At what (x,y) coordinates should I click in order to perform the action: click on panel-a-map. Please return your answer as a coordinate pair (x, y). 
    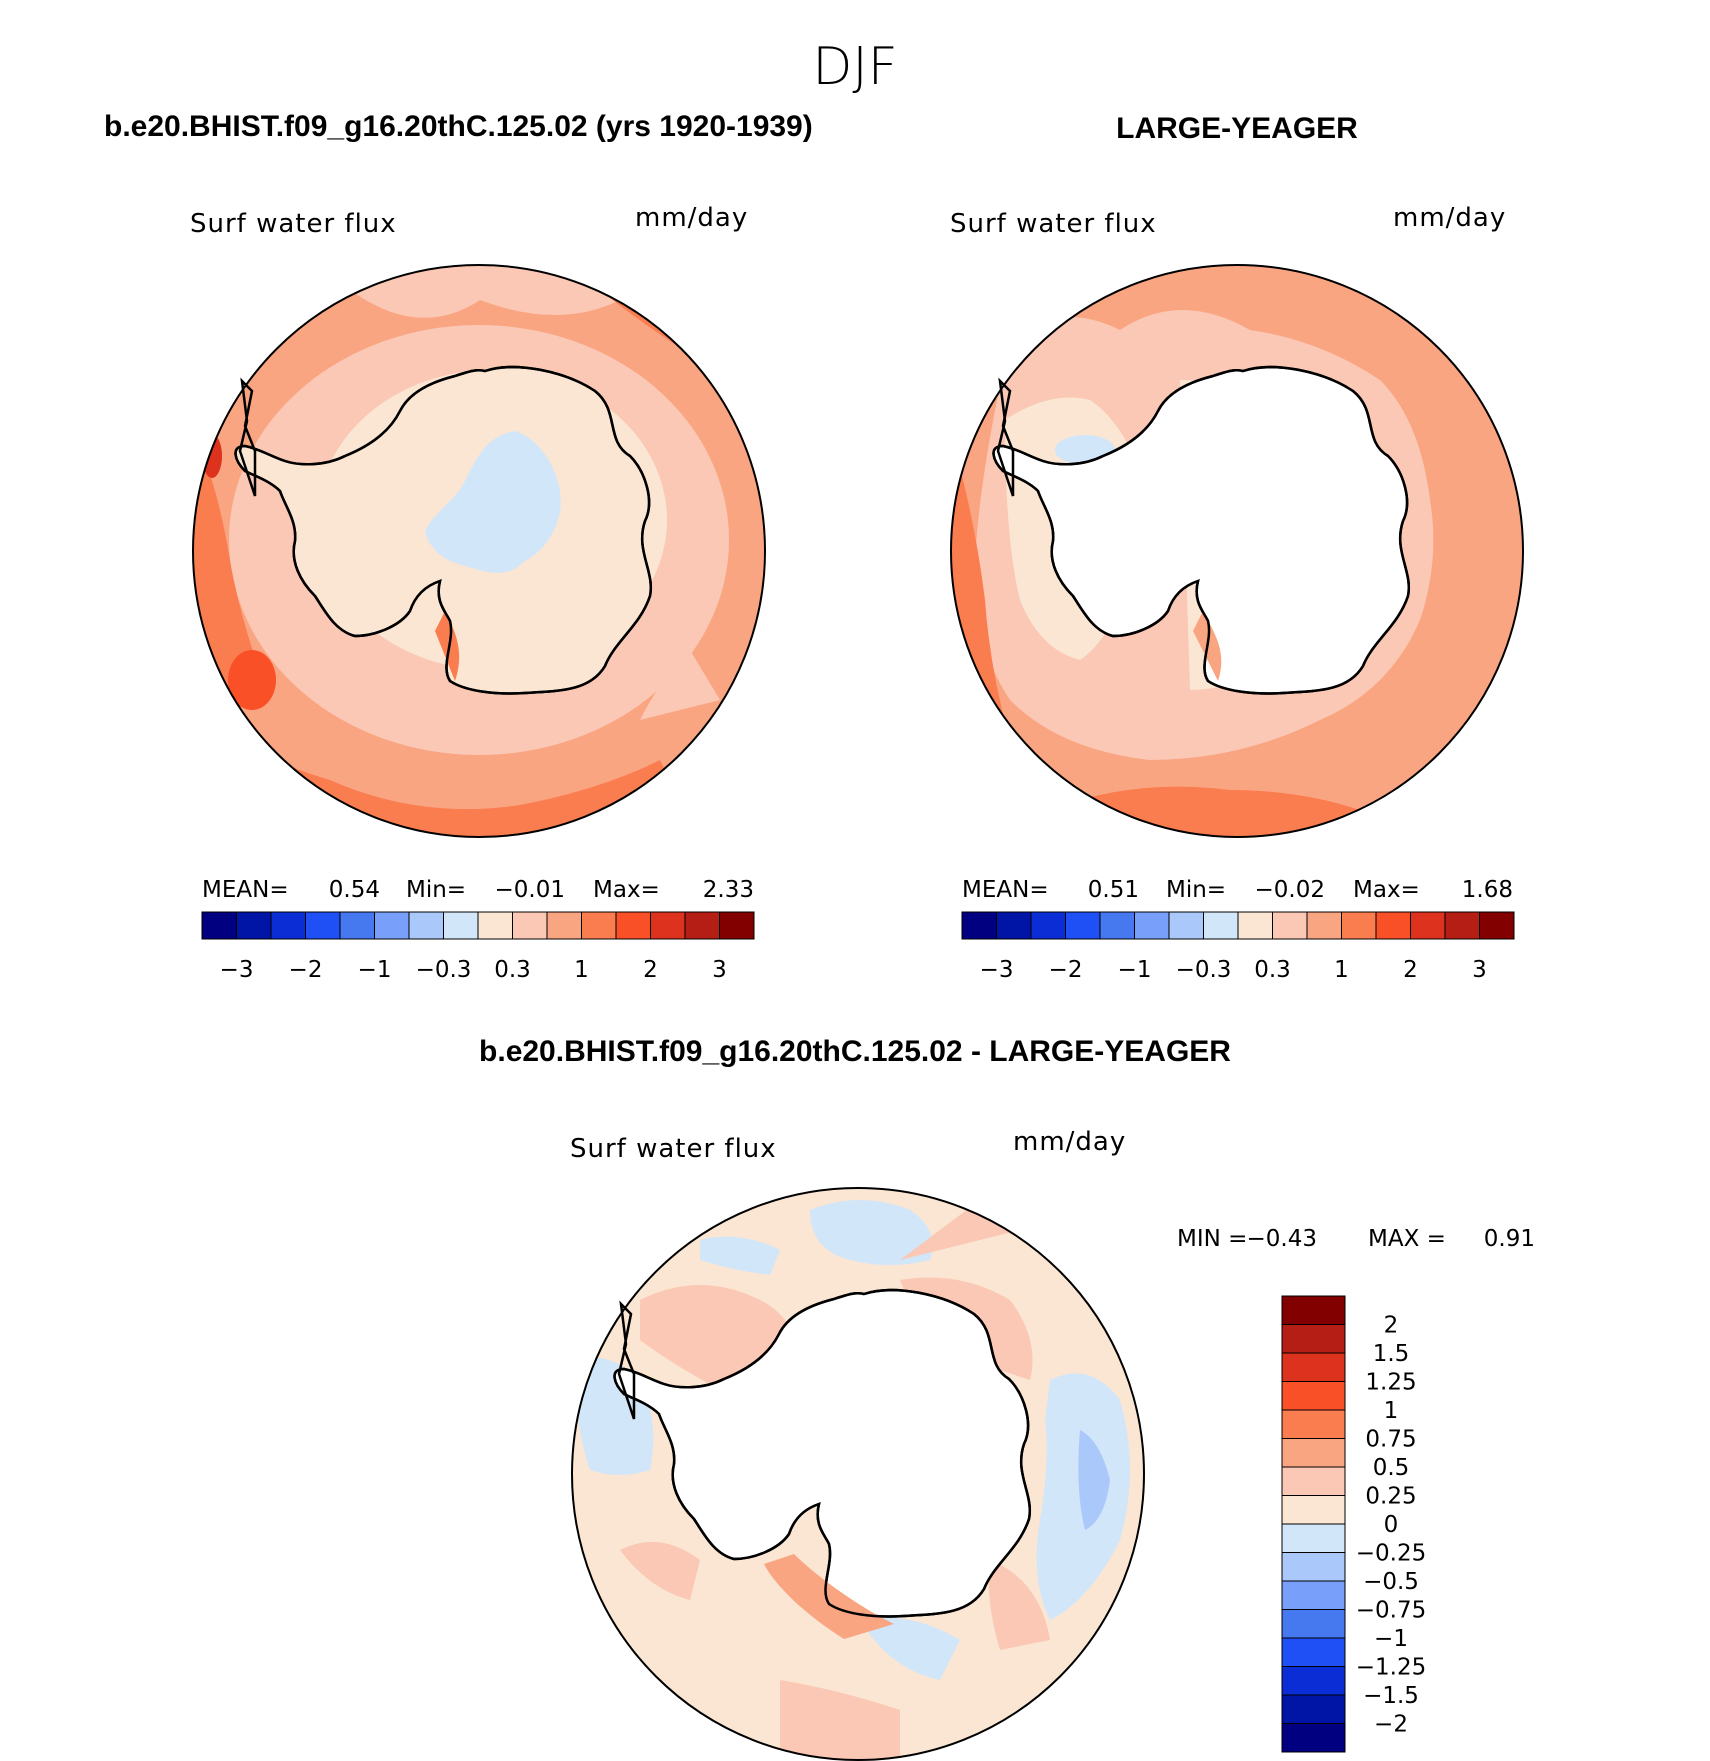
    Looking at the image, I should click on (479, 551).